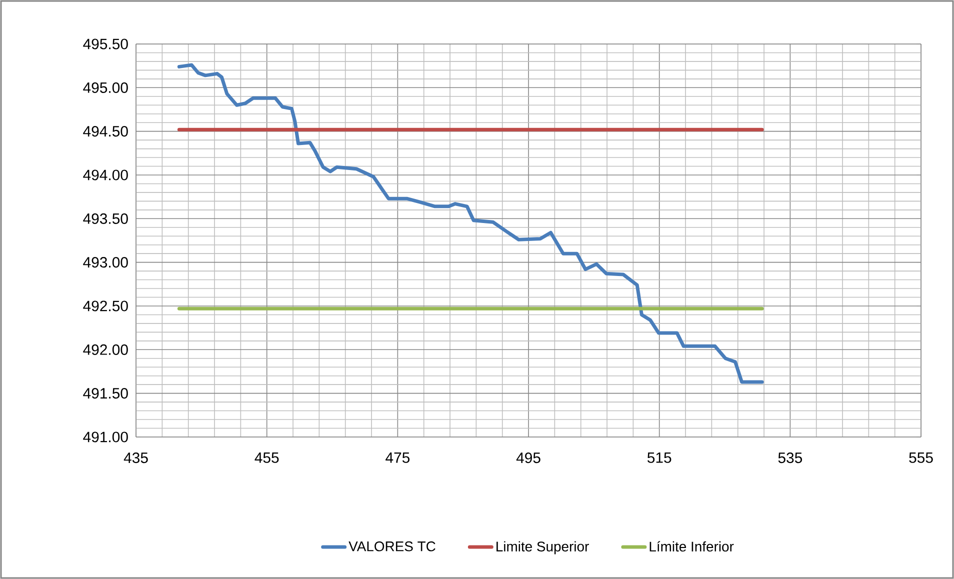  I want to click on legend-label: Limite Superior, so click(542, 547).